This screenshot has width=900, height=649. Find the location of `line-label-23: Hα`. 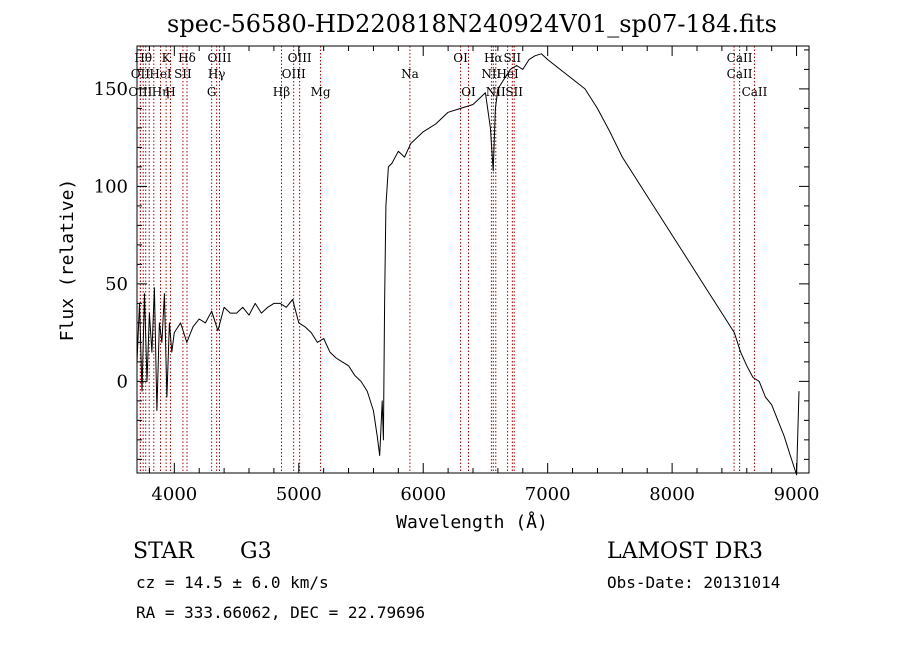

line-label-23: Hα is located at coordinates (493, 58).